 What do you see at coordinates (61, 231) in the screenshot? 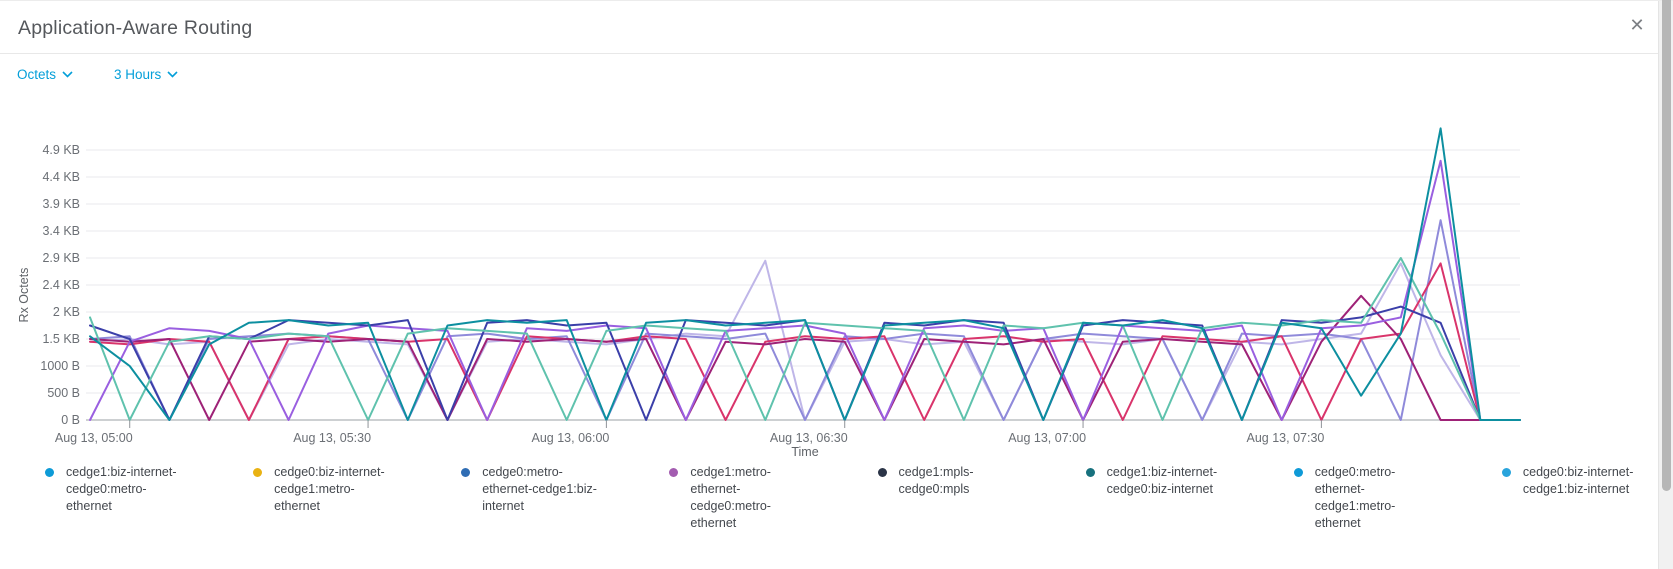
I see `y-axis-tick-label: 3.4 KB` at bounding box center [61, 231].